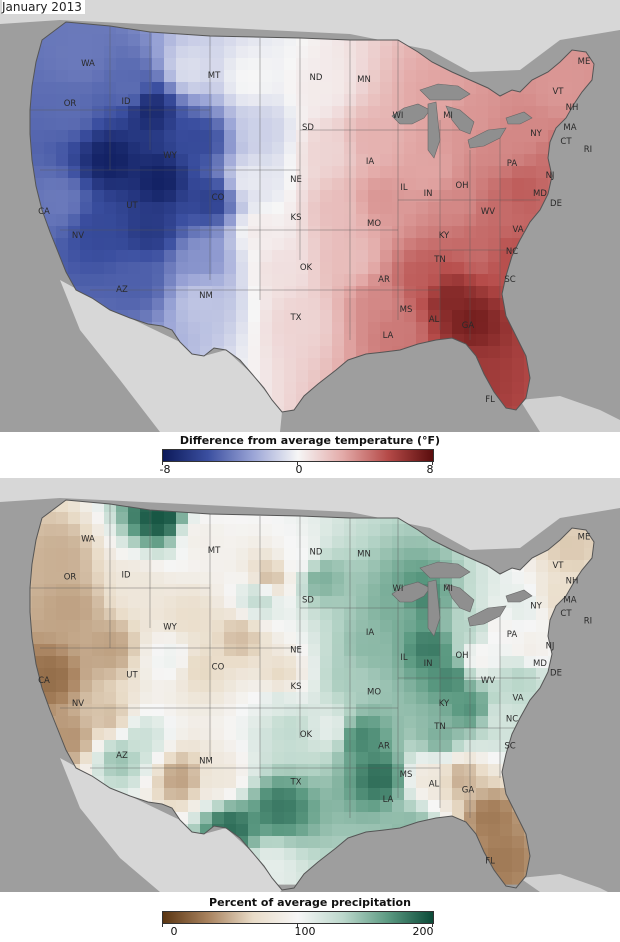  What do you see at coordinates (566, 142) in the screenshot?
I see `temperature-state-label-ct: CT` at bounding box center [566, 142].